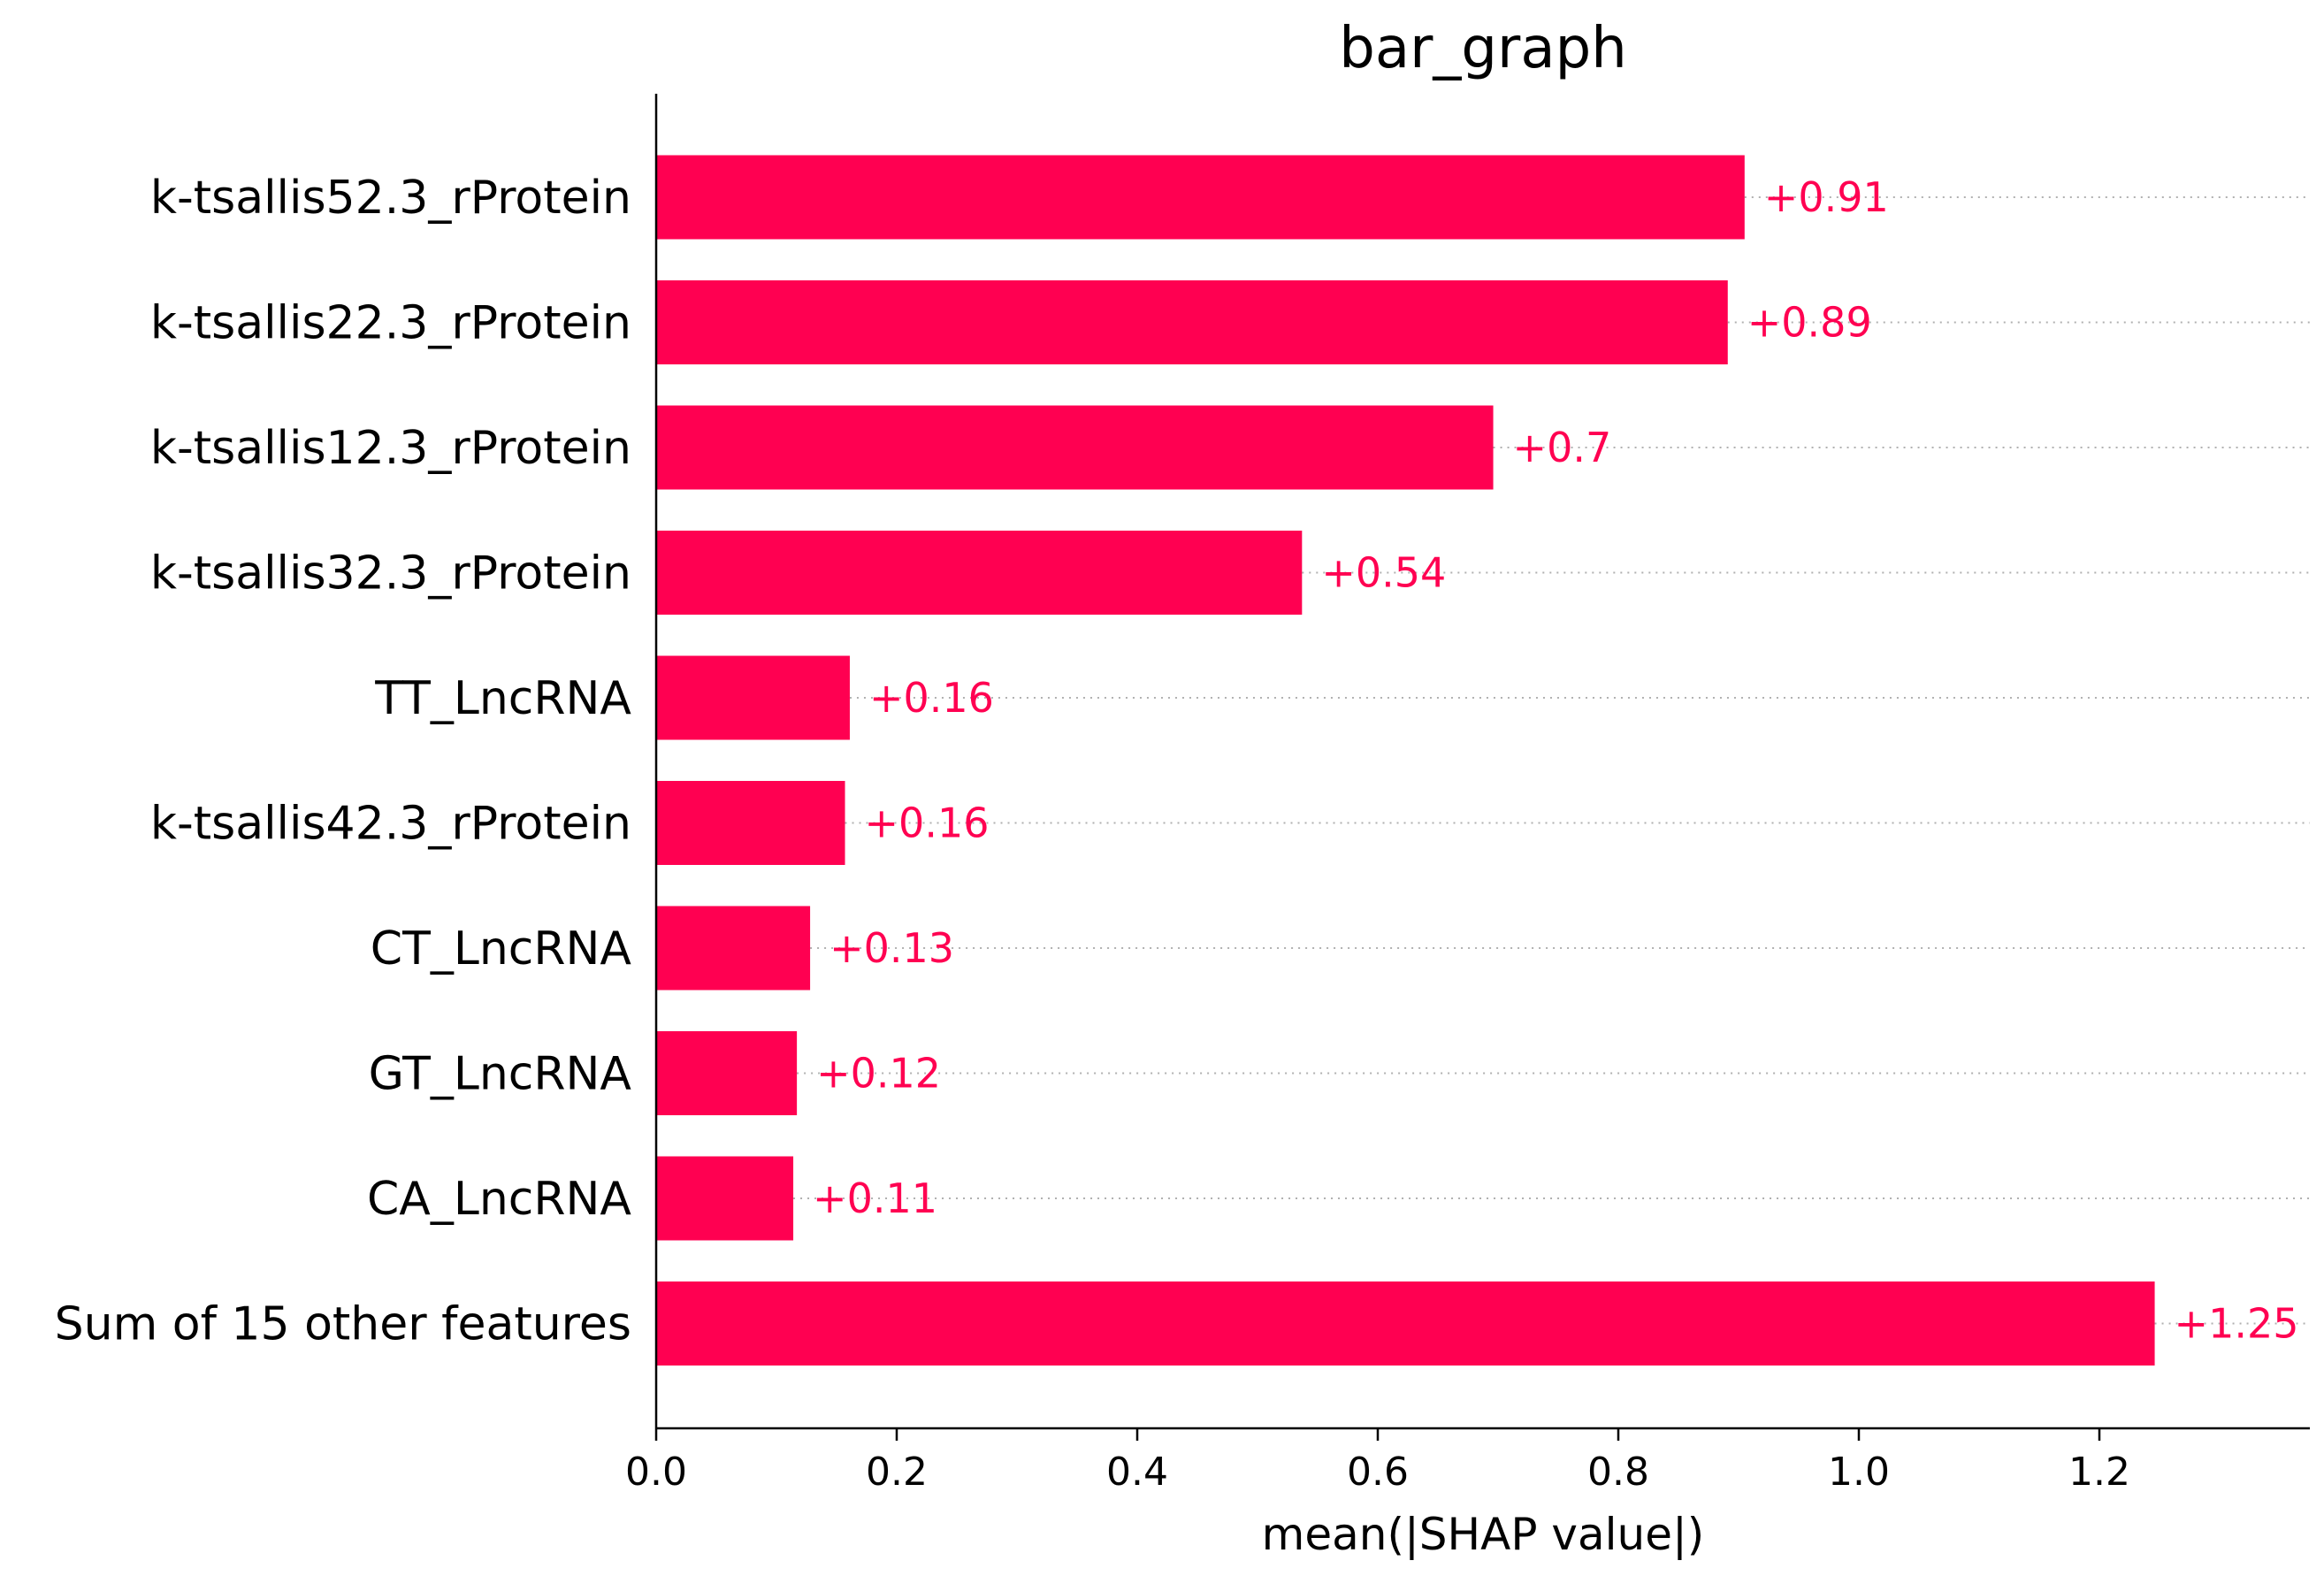 The height and width of the screenshot is (1576, 2324). What do you see at coordinates (2099, 1472) in the screenshot?
I see `x-tick-label: 1.2` at bounding box center [2099, 1472].